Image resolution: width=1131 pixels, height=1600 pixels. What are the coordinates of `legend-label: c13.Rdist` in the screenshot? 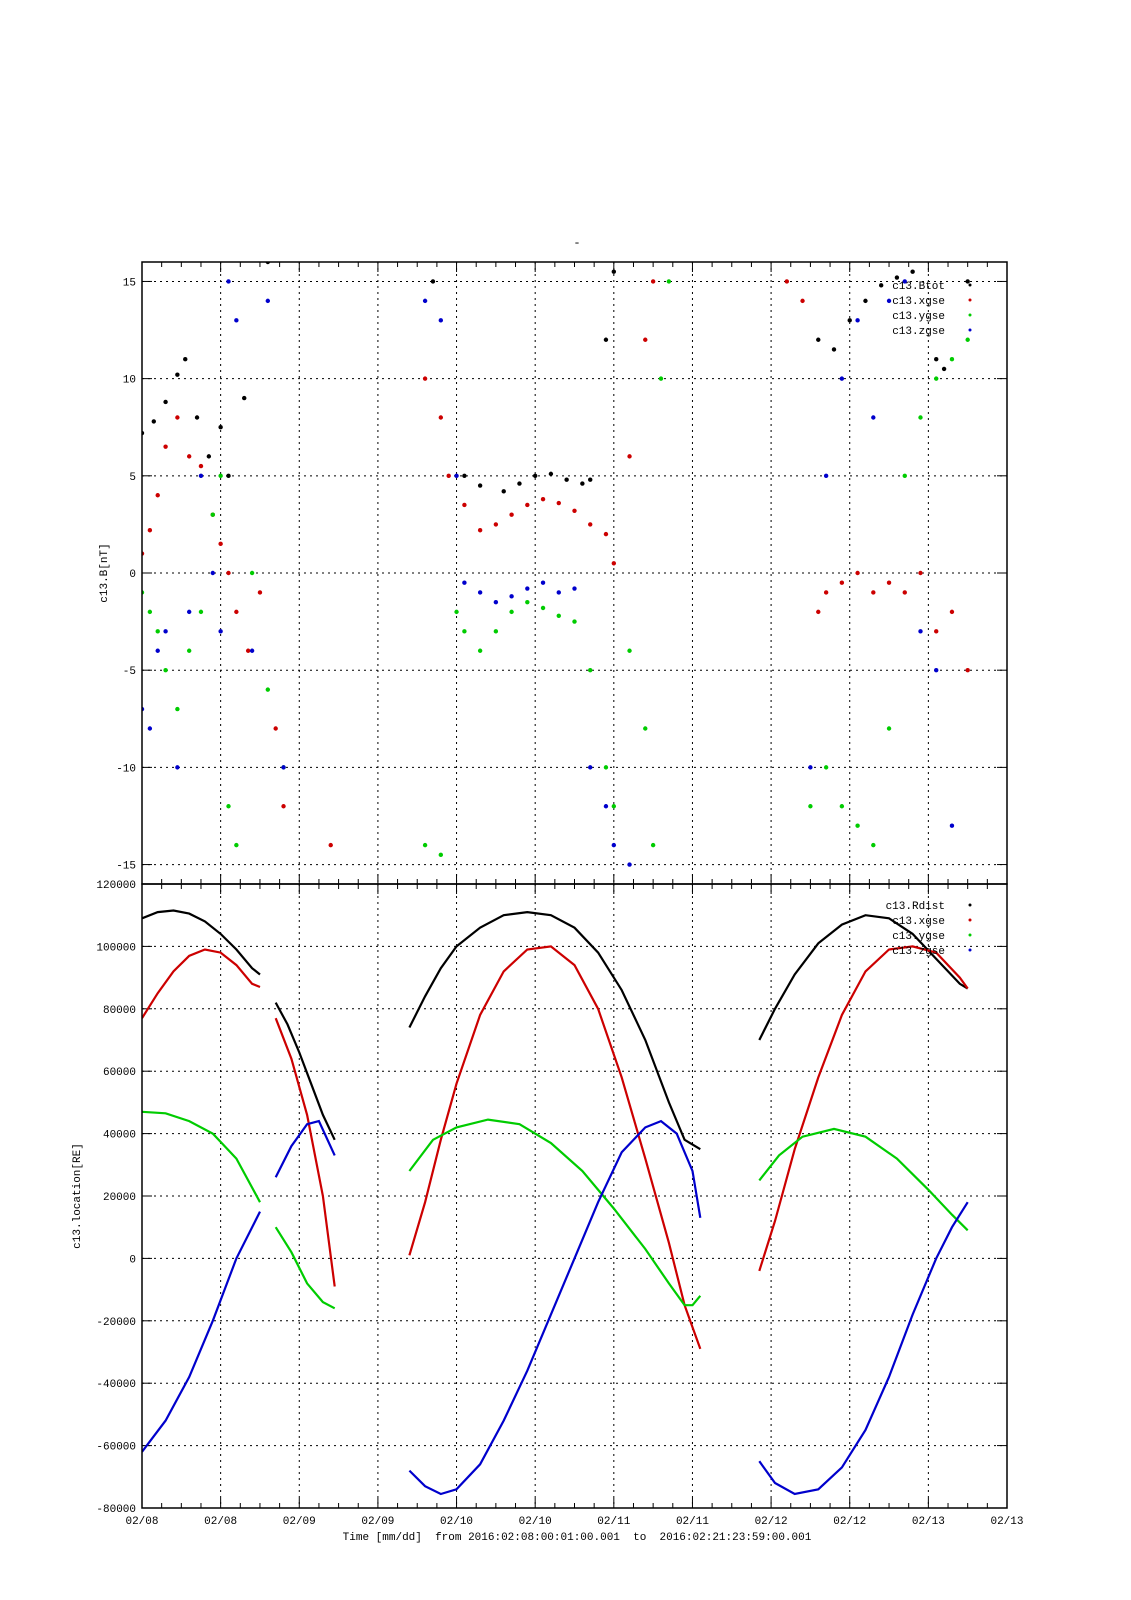 It's located at (915, 907).